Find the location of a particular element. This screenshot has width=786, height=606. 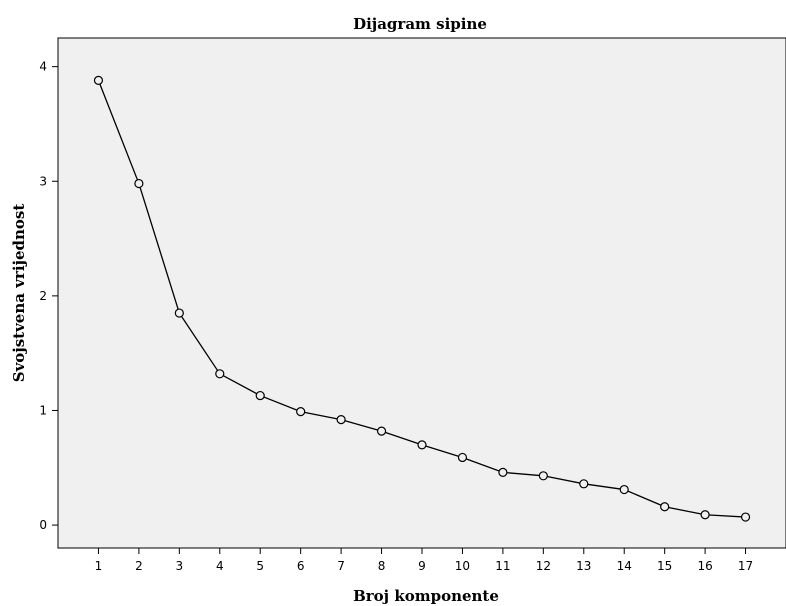

x-tick-label-8: 9 is located at coordinates (422, 566).